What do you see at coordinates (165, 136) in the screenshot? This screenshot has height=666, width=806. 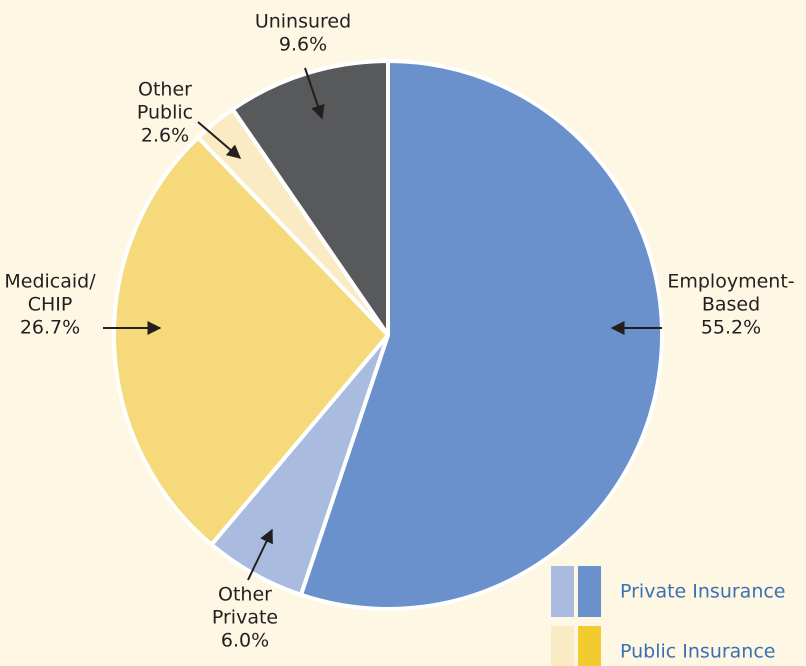 I see `value-label: 2.6%` at bounding box center [165, 136].